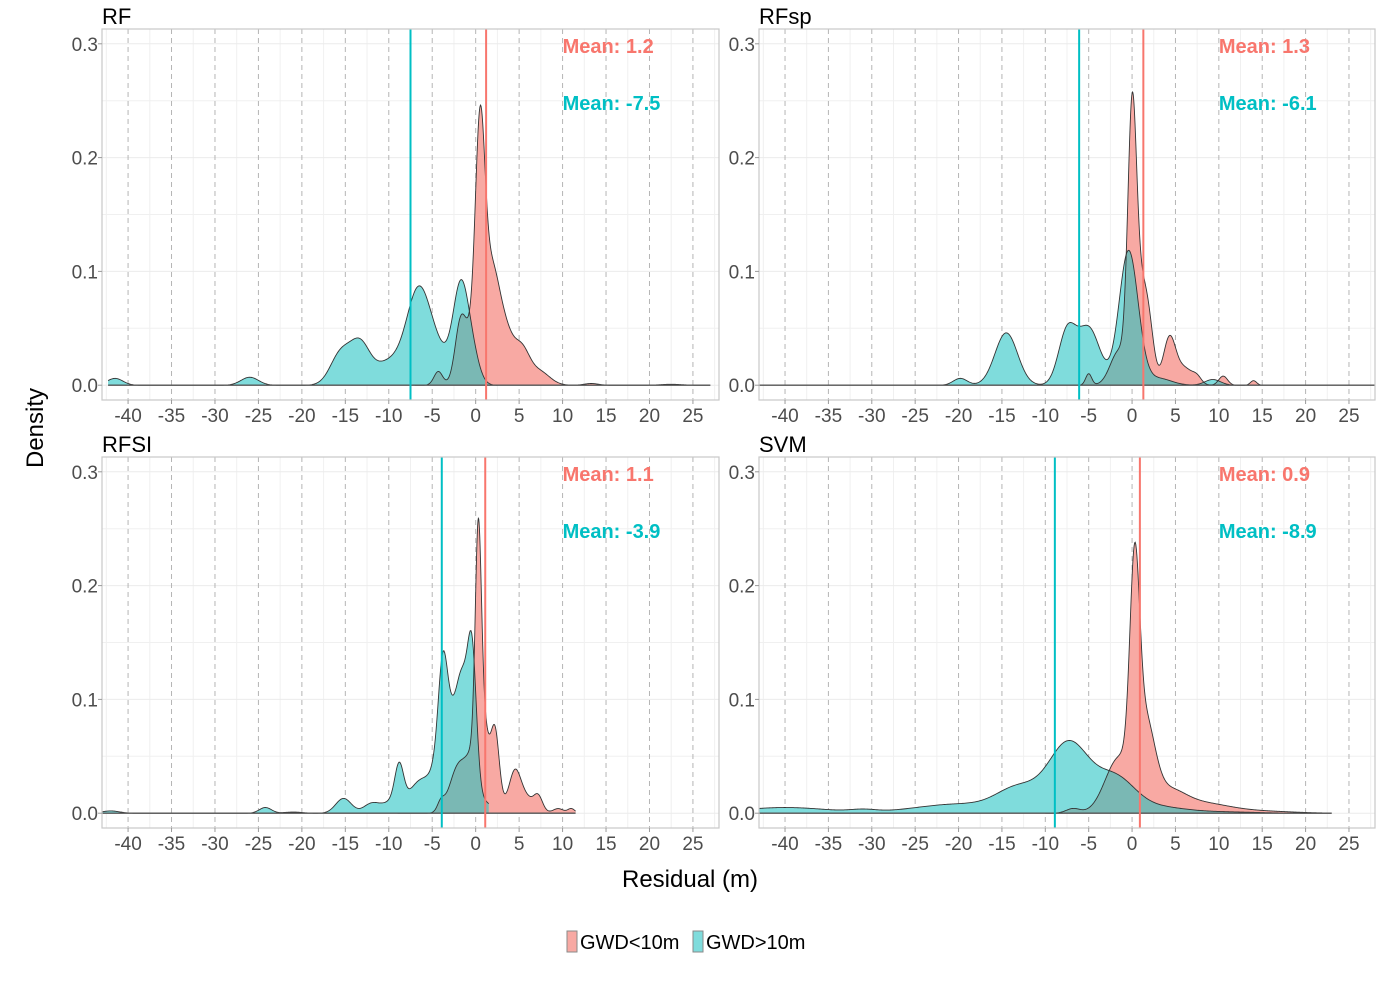 This screenshot has width=1379, height=985. What do you see at coordinates (1264, 47) in the screenshot?
I see `mean-label-gwd-under-10m: Mean: 1.3` at bounding box center [1264, 47].